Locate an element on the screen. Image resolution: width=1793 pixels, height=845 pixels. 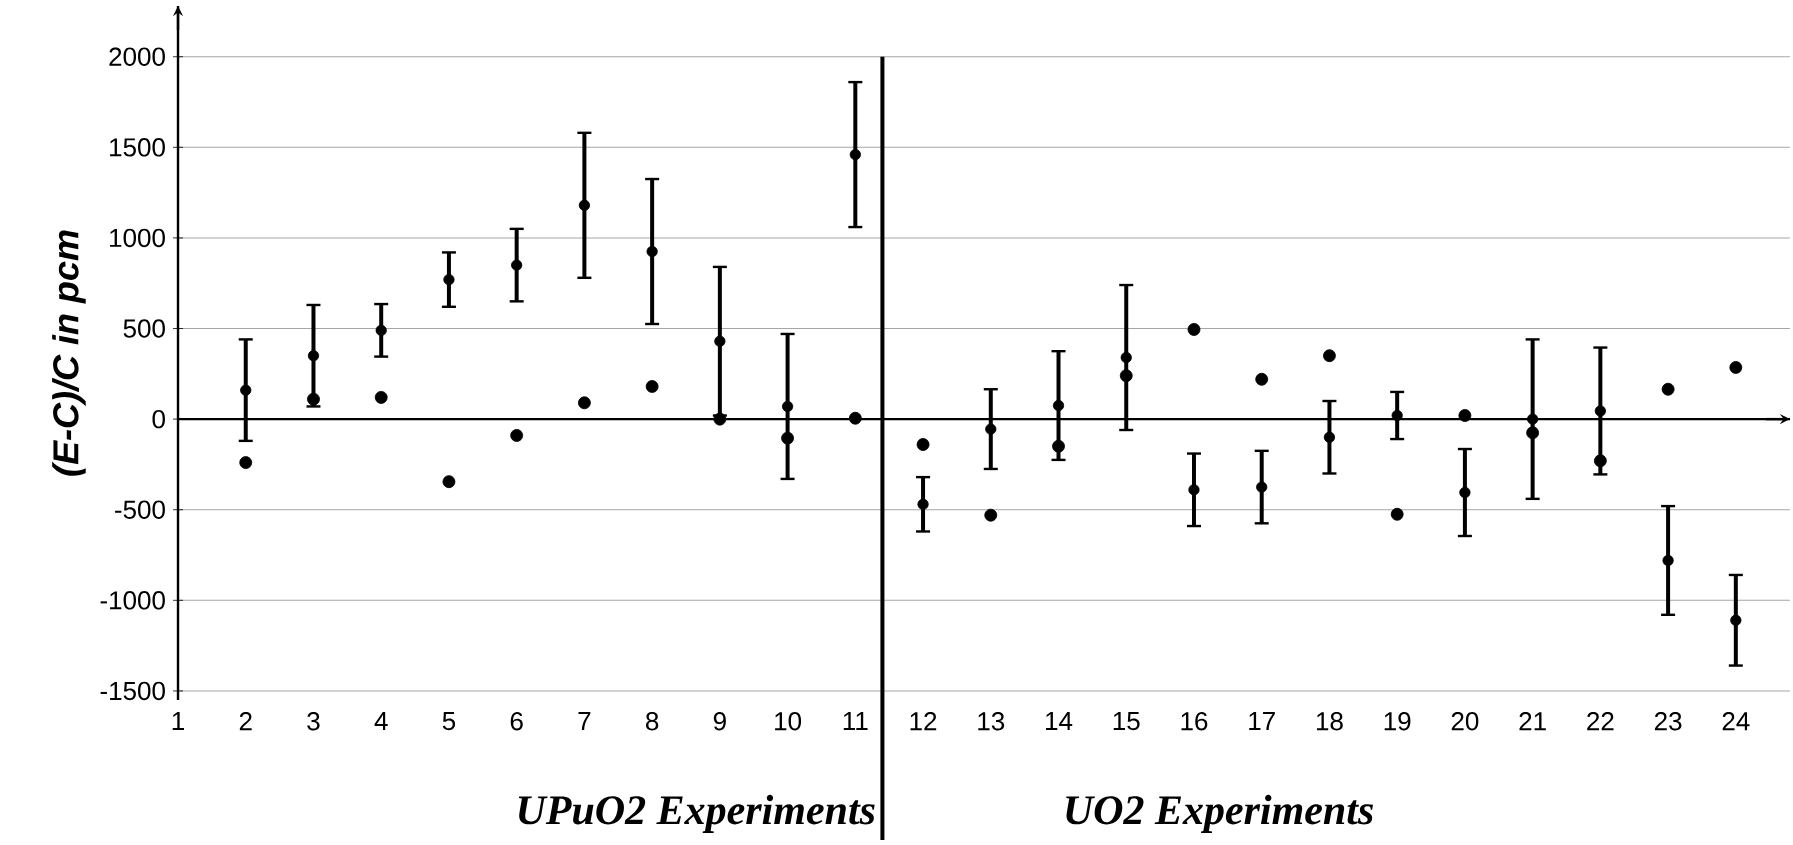
y-tick-label: 500 is located at coordinates (144, 328).